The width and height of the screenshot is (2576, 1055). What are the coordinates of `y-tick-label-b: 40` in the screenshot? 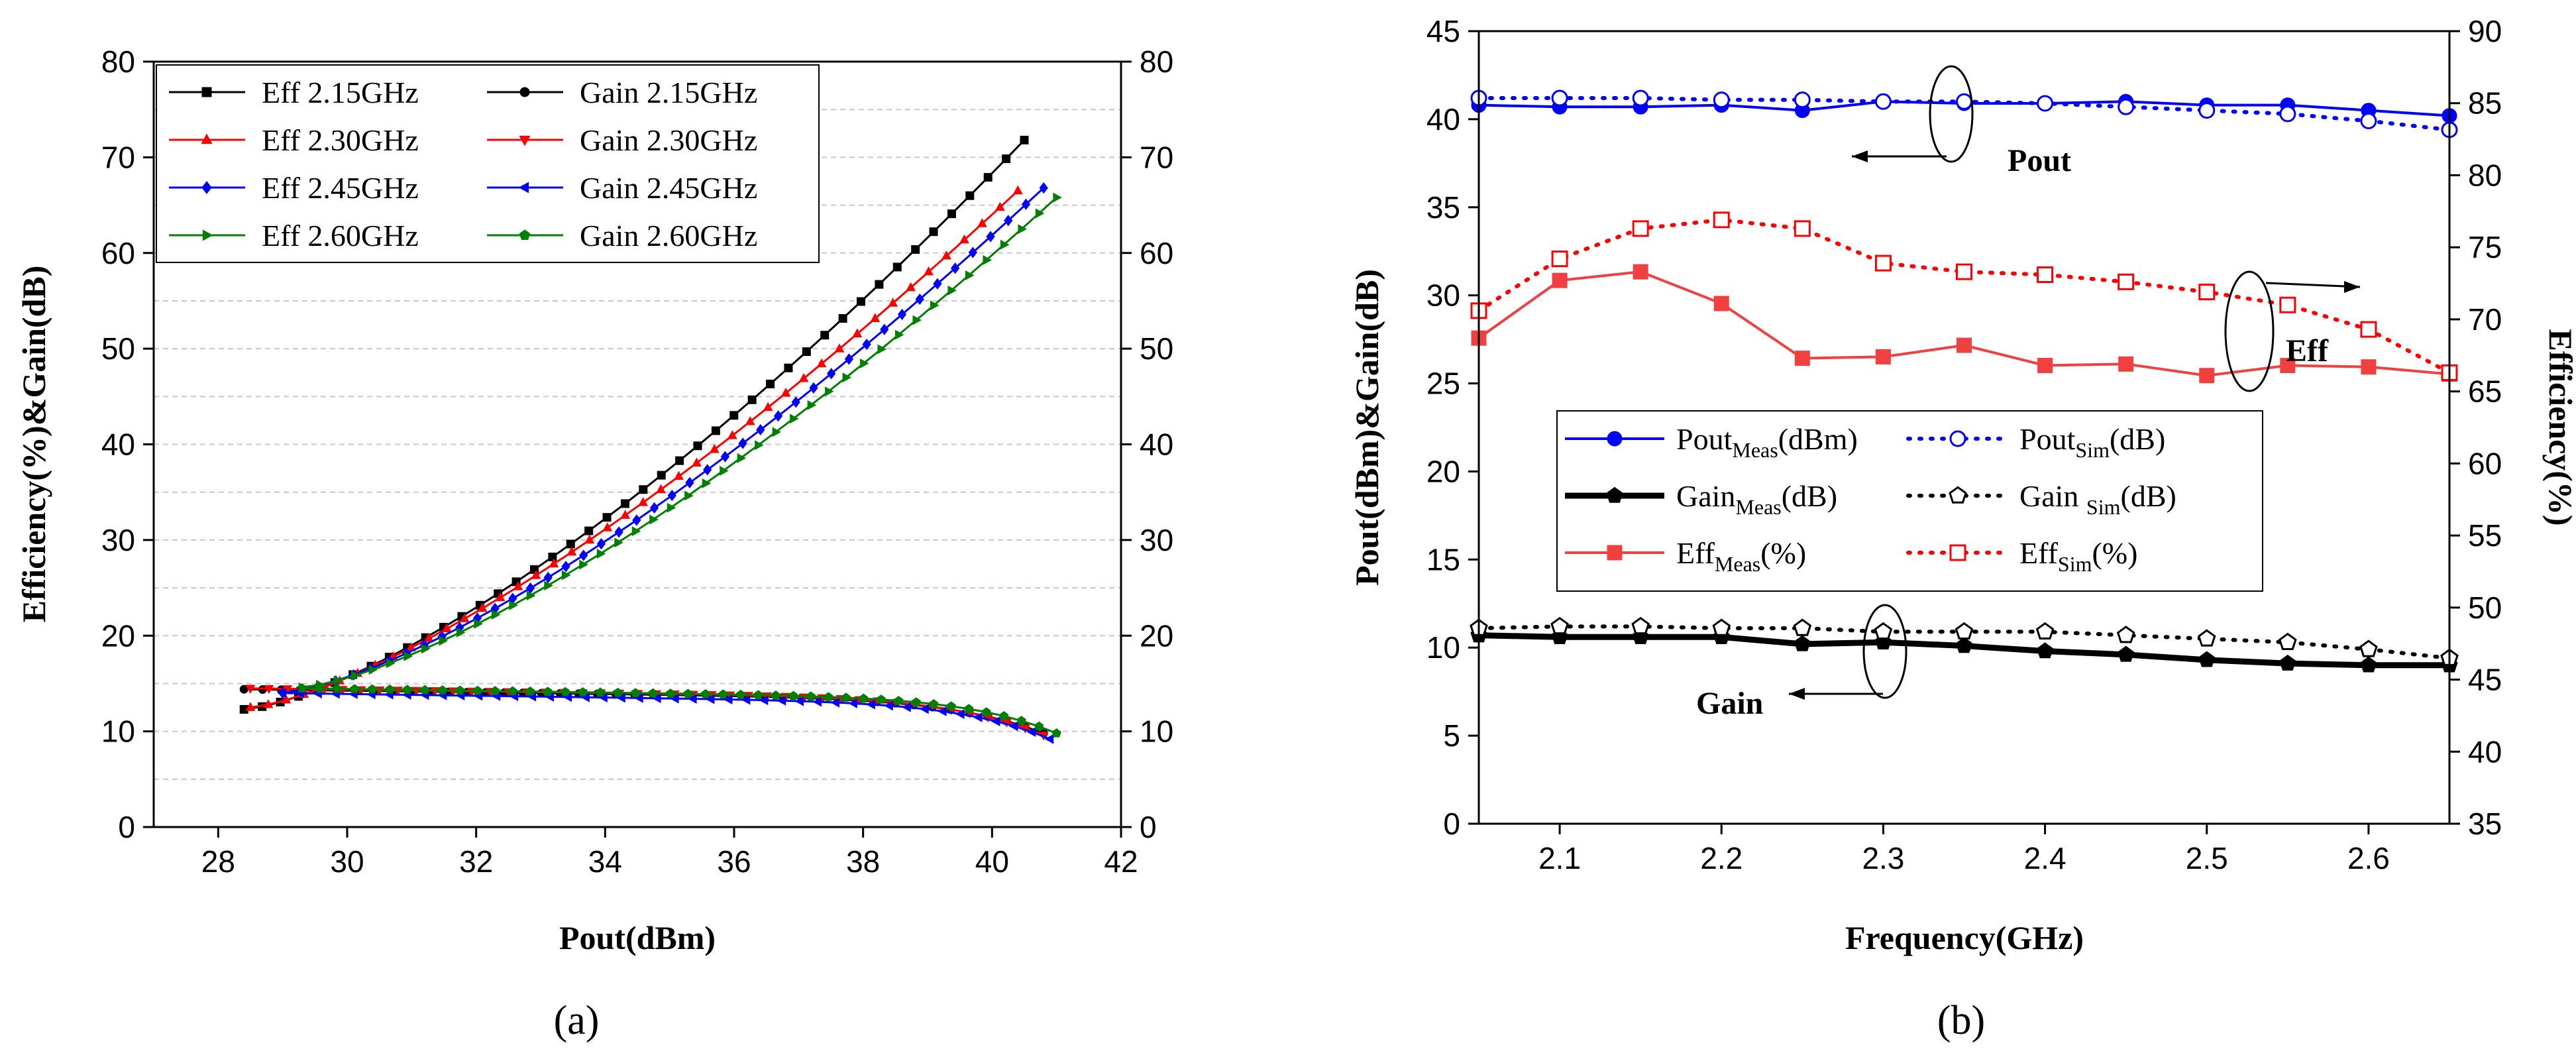 It's located at (1443, 119).